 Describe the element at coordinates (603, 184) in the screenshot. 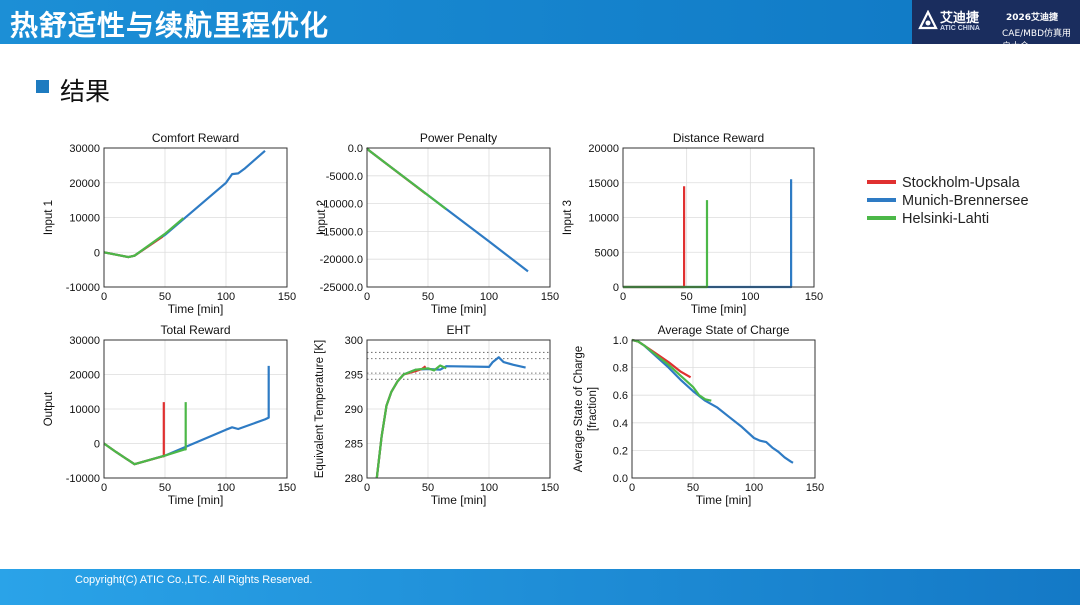

I see `y-tick-label: 15000` at that location.